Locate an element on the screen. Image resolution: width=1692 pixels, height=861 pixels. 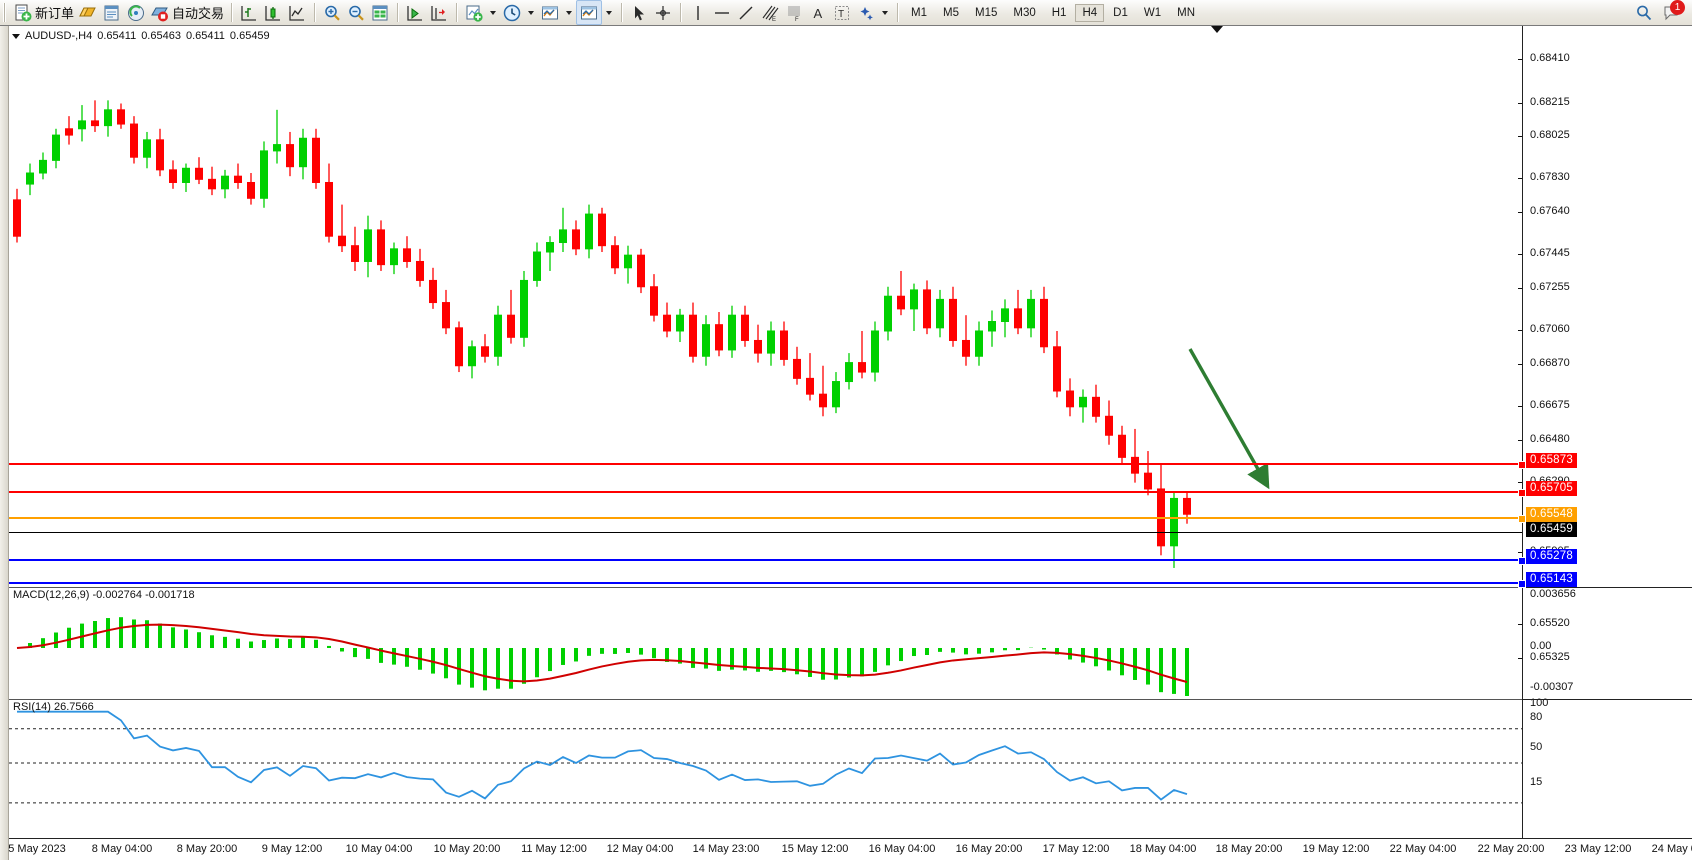
terminal-button is located at coordinates (112, 12).